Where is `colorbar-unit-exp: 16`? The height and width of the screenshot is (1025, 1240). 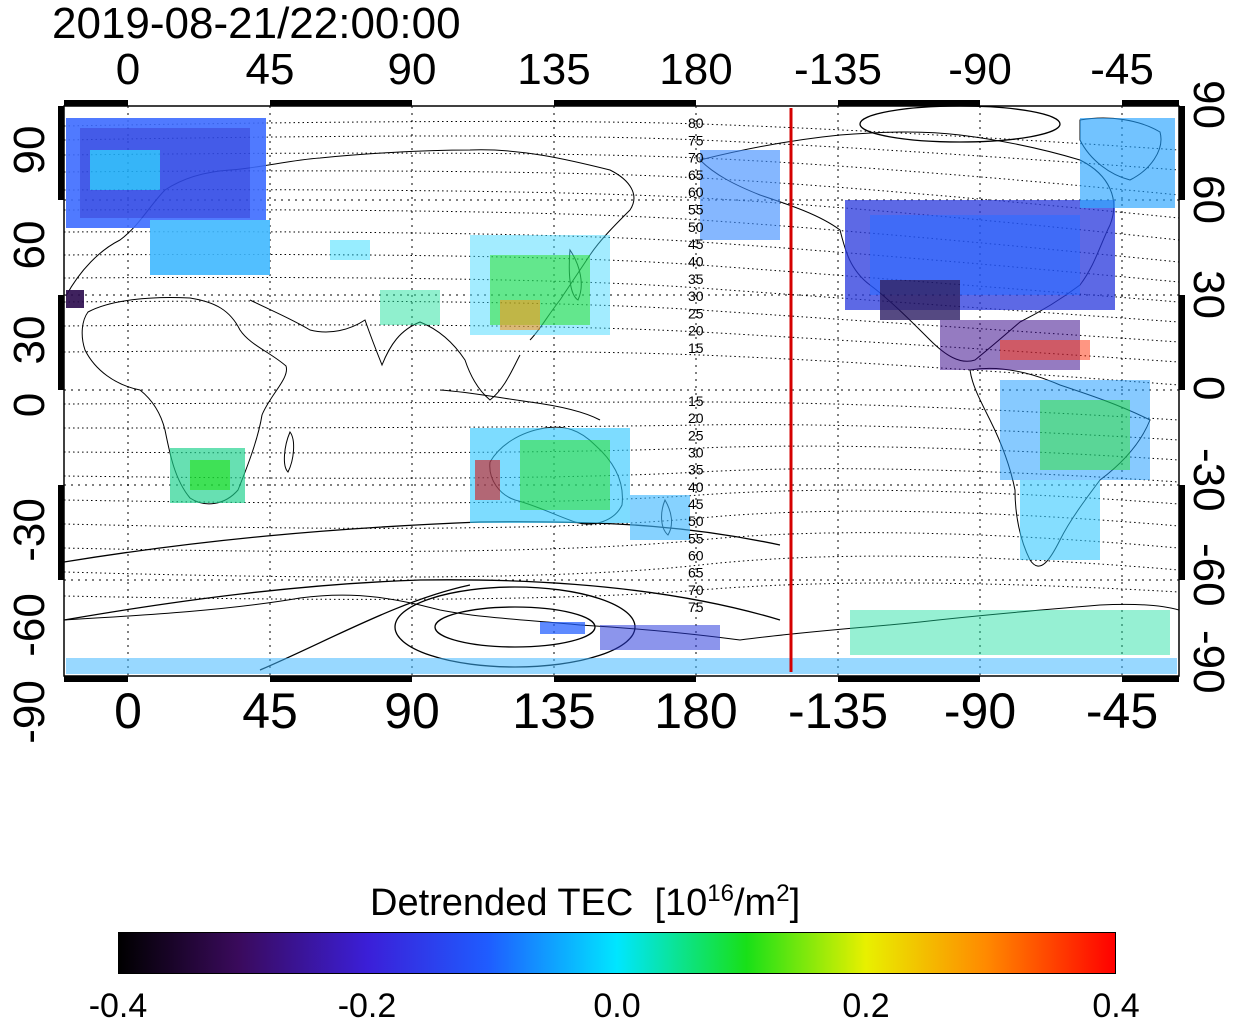
colorbar-unit-exp: 16 is located at coordinates (720, 893).